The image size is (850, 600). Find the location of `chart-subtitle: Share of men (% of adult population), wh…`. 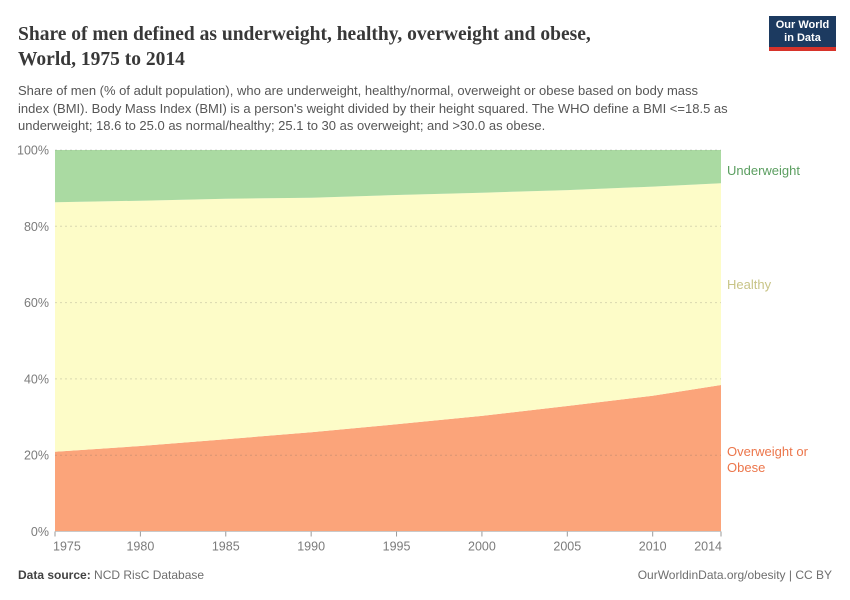

chart-subtitle: Share of men (% of adult population), wh… is located at coordinates (373, 108).